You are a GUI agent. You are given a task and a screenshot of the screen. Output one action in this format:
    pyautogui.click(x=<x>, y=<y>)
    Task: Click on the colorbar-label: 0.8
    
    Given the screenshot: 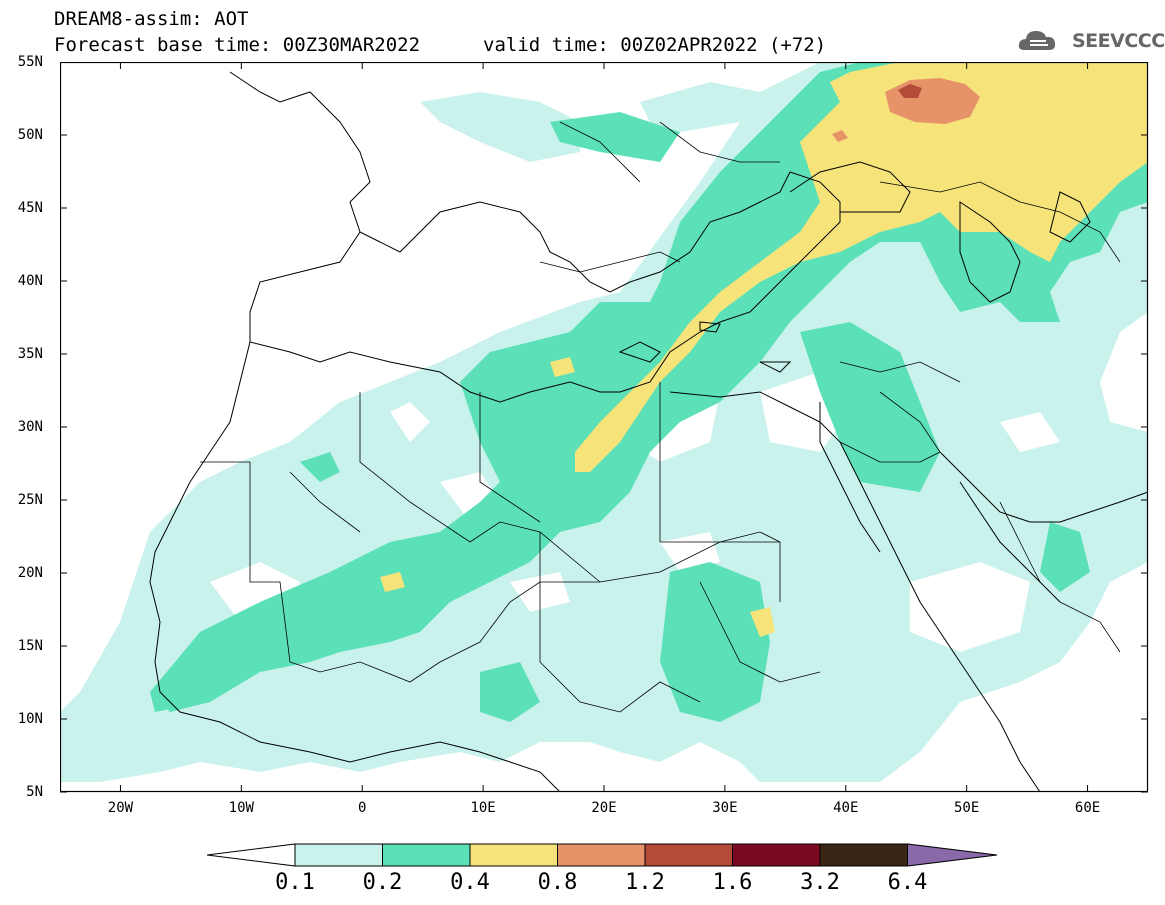 What is the action you would take?
    pyautogui.click(x=557, y=882)
    